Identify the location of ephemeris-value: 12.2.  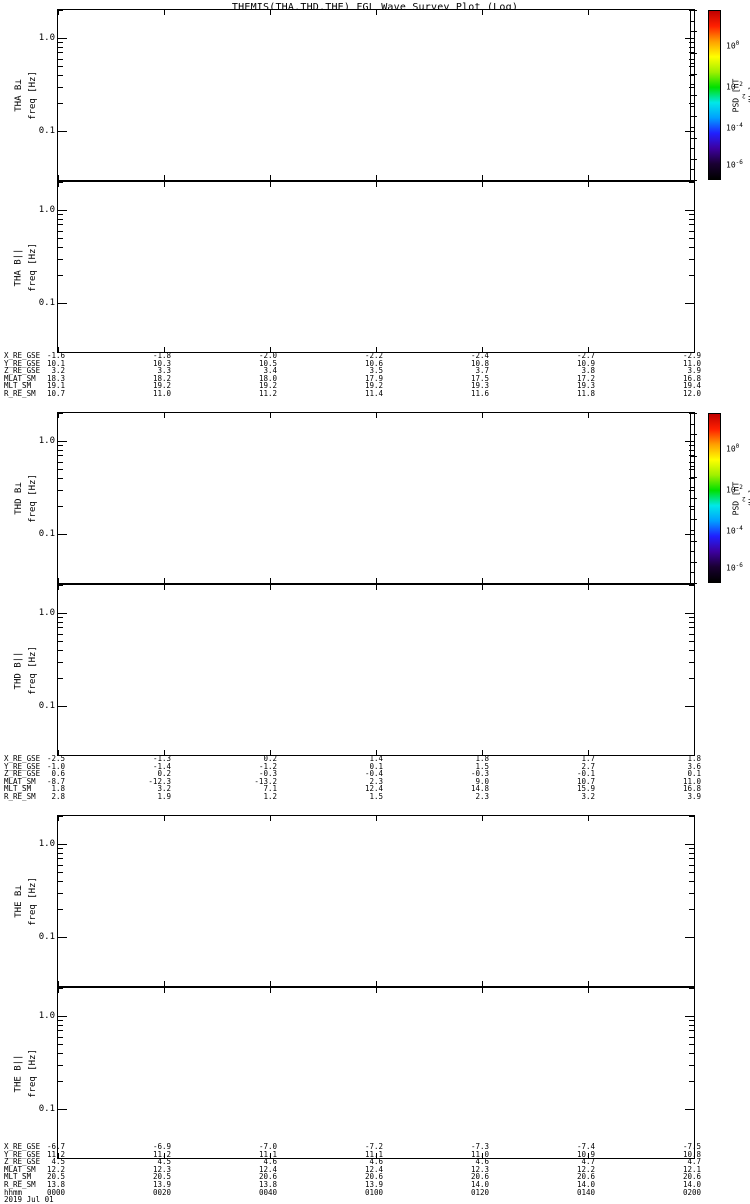
(55, 1169).